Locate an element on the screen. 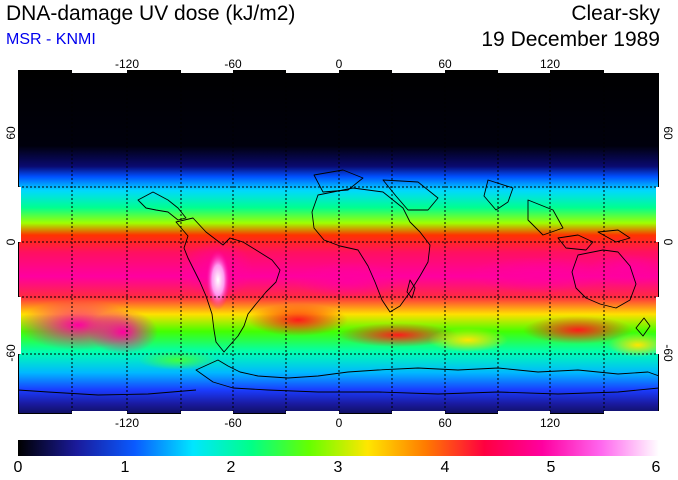 The image size is (678, 480). sky-condition-label: Clear-sky is located at coordinates (615, 13).